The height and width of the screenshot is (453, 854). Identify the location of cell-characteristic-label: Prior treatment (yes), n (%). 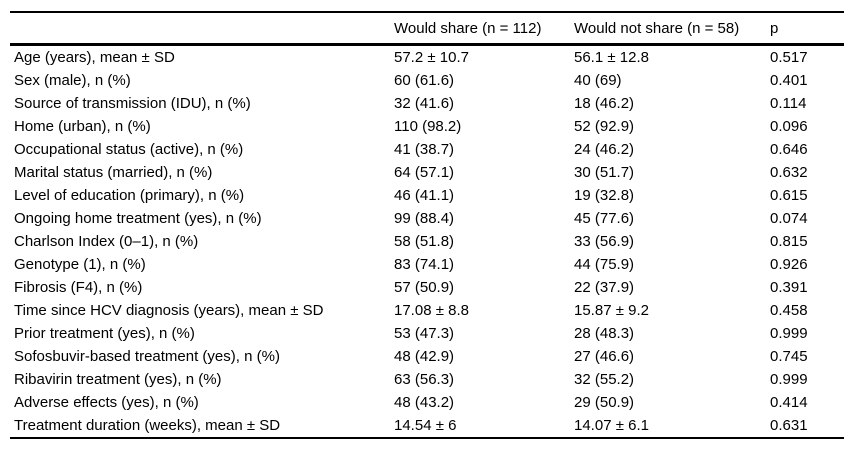
(104, 333).